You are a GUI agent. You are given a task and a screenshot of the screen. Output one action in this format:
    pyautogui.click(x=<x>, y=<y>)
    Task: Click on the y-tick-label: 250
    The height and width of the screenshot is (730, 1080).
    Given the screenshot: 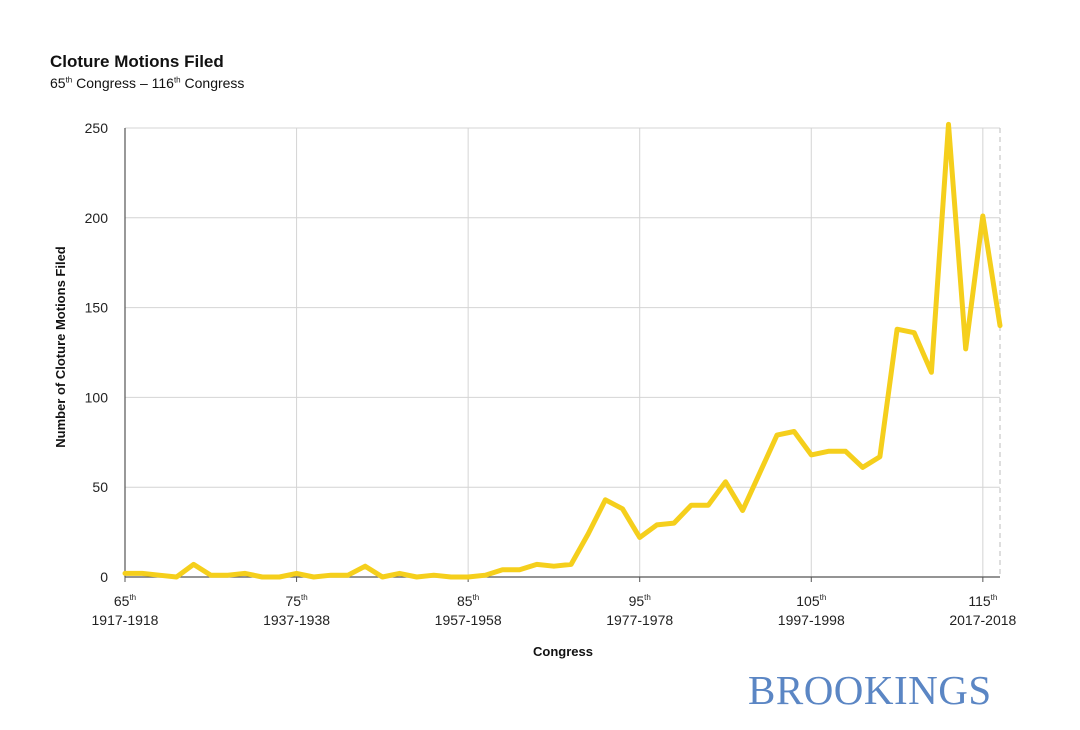 What is the action you would take?
    pyautogui.click(x=97, y=128)
    